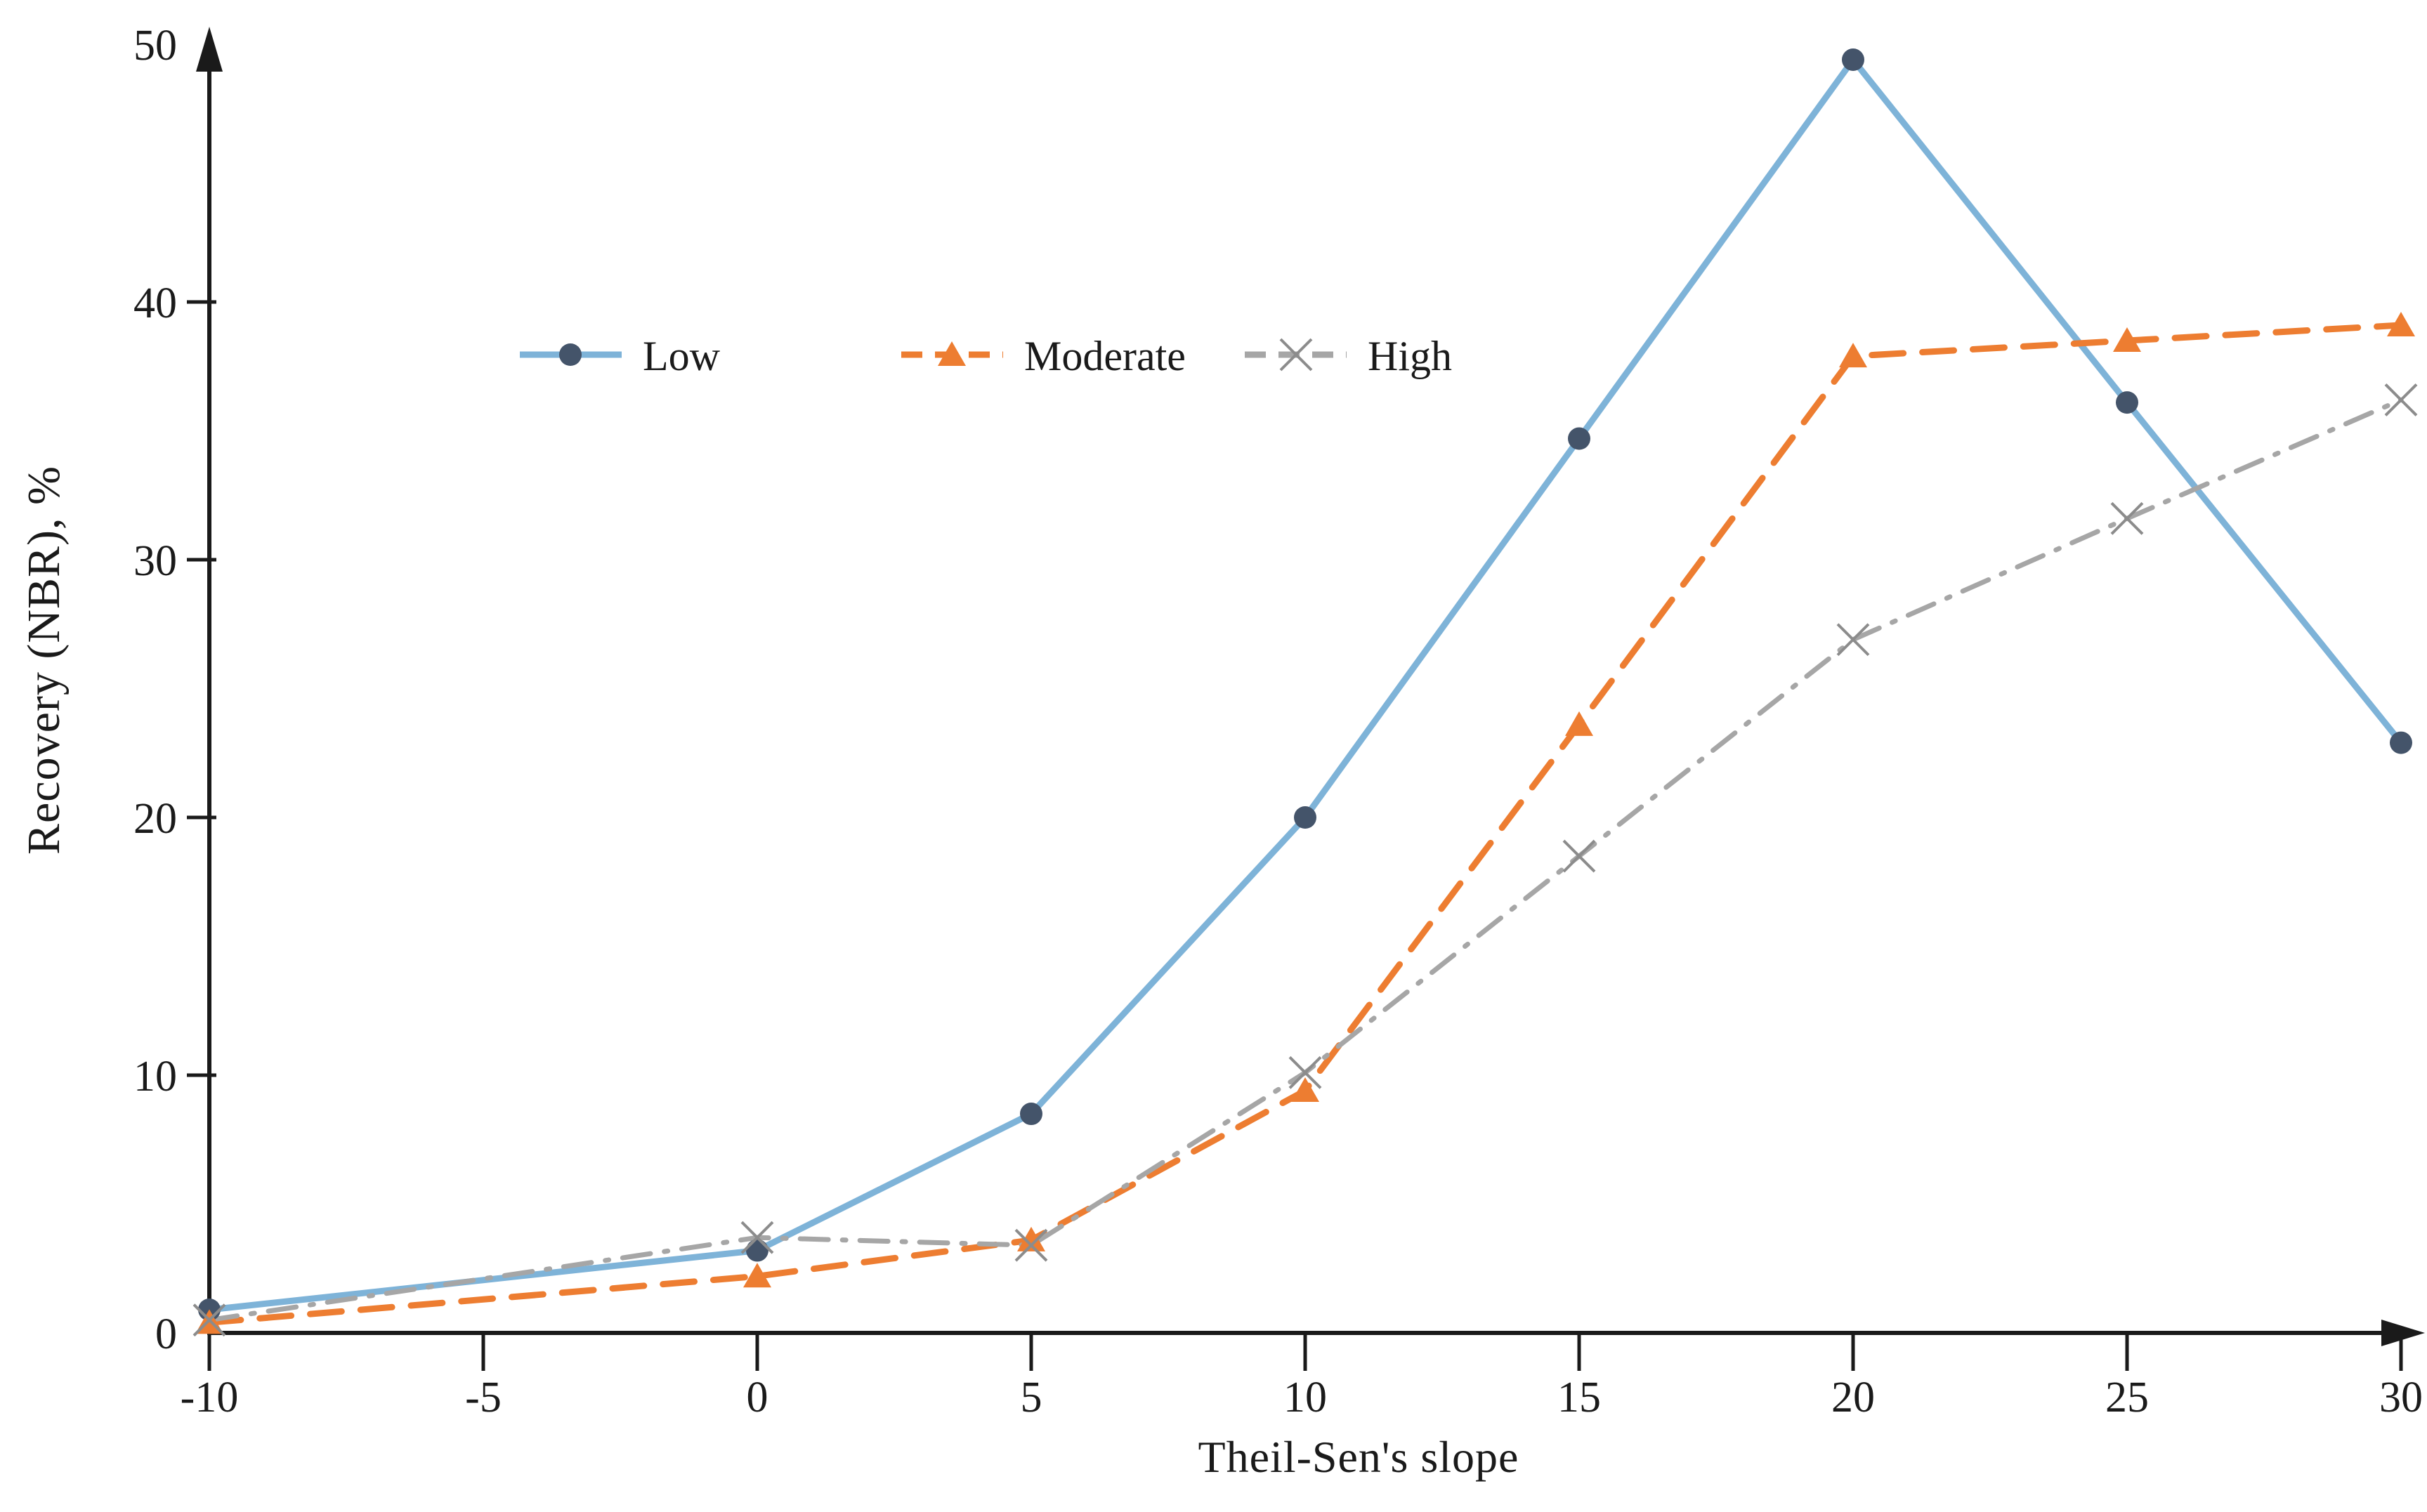 The height and width of the screenshot is (1512, 2427). What do you see at coordinates (166, 1334) in the screenshot?
I see `y-tick-label: 0` at bounding box center [166, 1334].